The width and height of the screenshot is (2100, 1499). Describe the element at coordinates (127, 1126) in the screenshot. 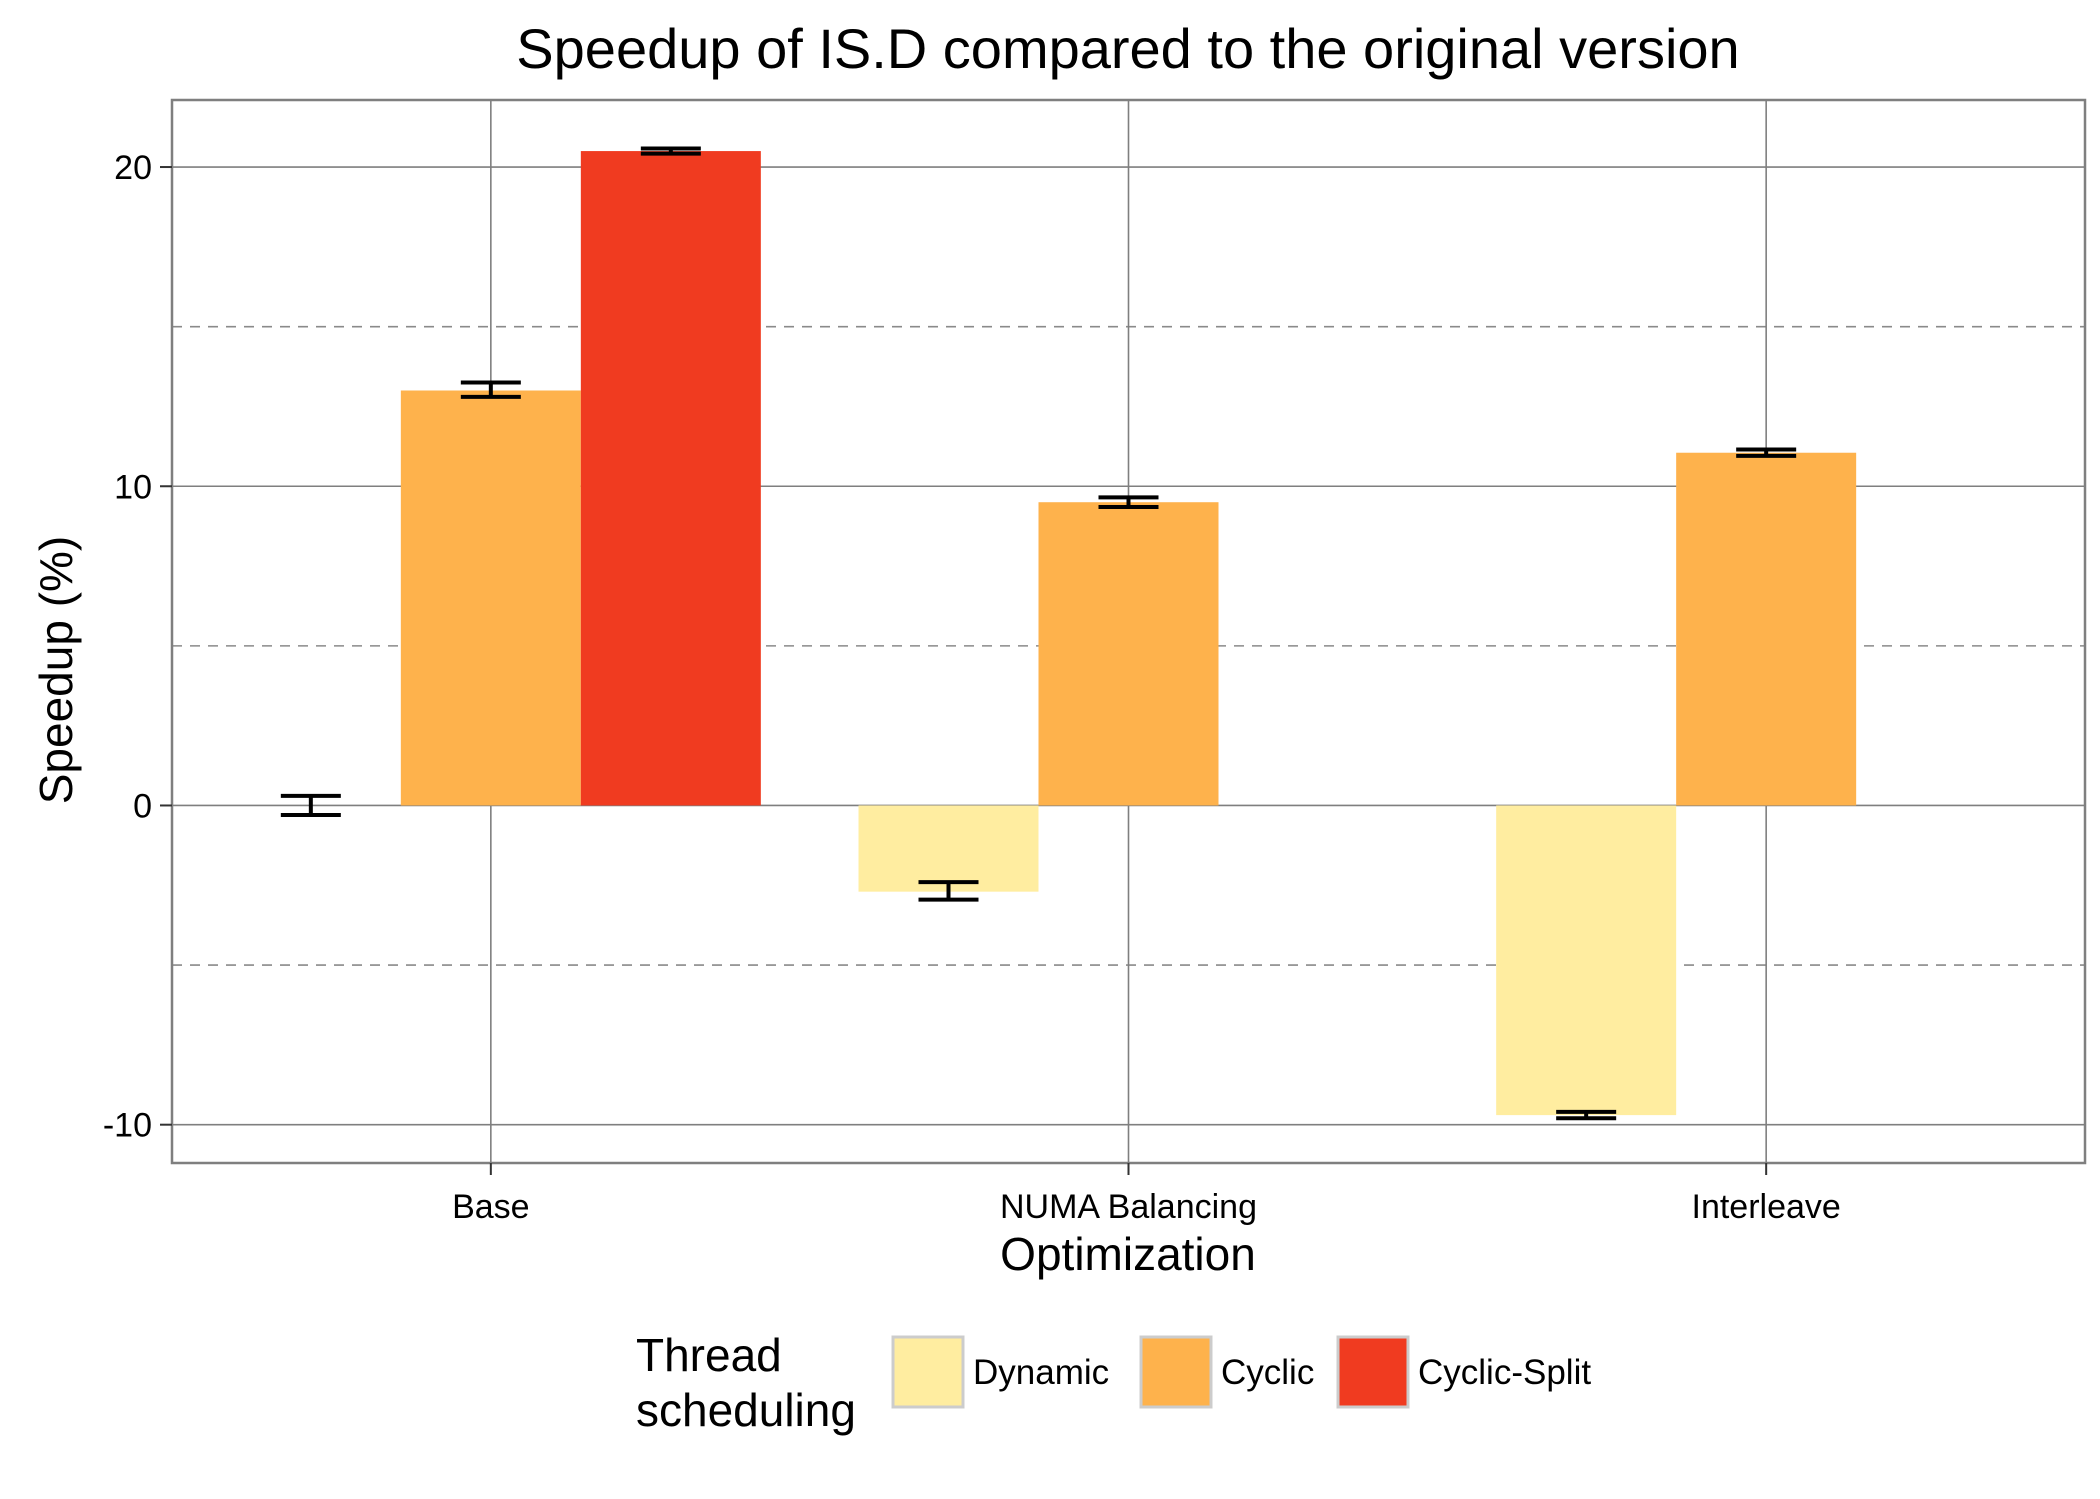

I see `y-tick-label: -10` at that location.